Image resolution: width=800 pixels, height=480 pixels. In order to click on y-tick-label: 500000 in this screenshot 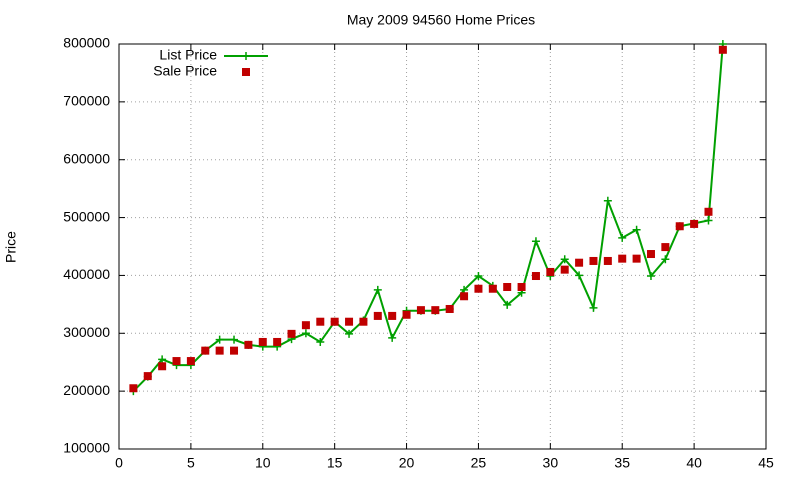, I will do `click(86, 216)`.